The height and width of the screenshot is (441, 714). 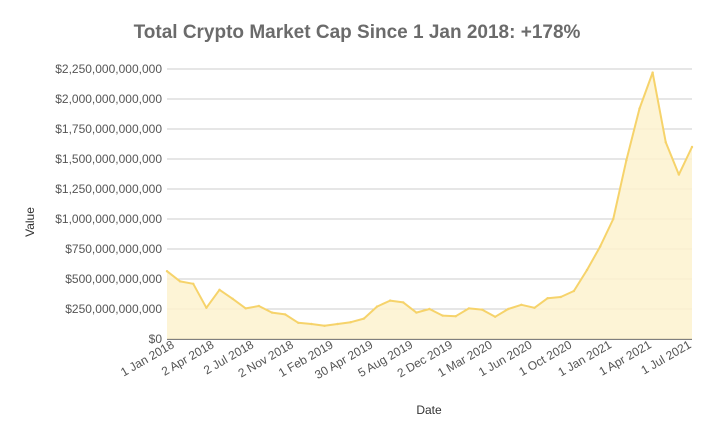 I want to click on x-axis-label: Date, so click(x=429, y=410).